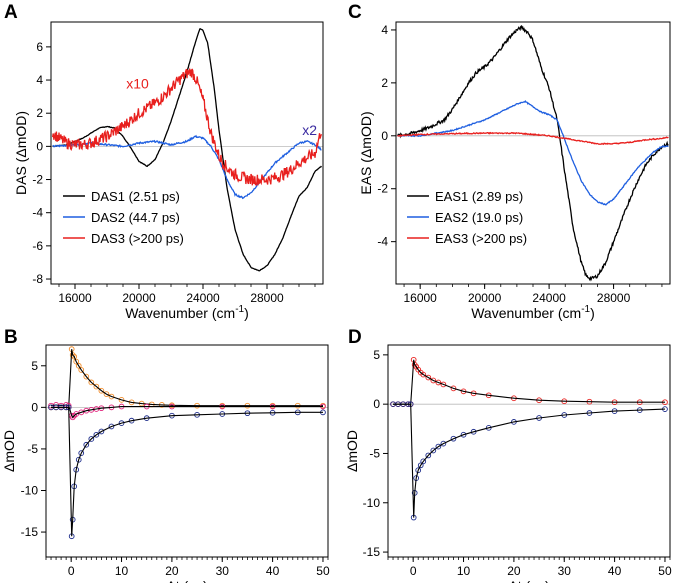 This screenshot has width=678, height=583. Describe the element at coordinates (529, 382) in the screenshot. I see `fit-line` at that location.